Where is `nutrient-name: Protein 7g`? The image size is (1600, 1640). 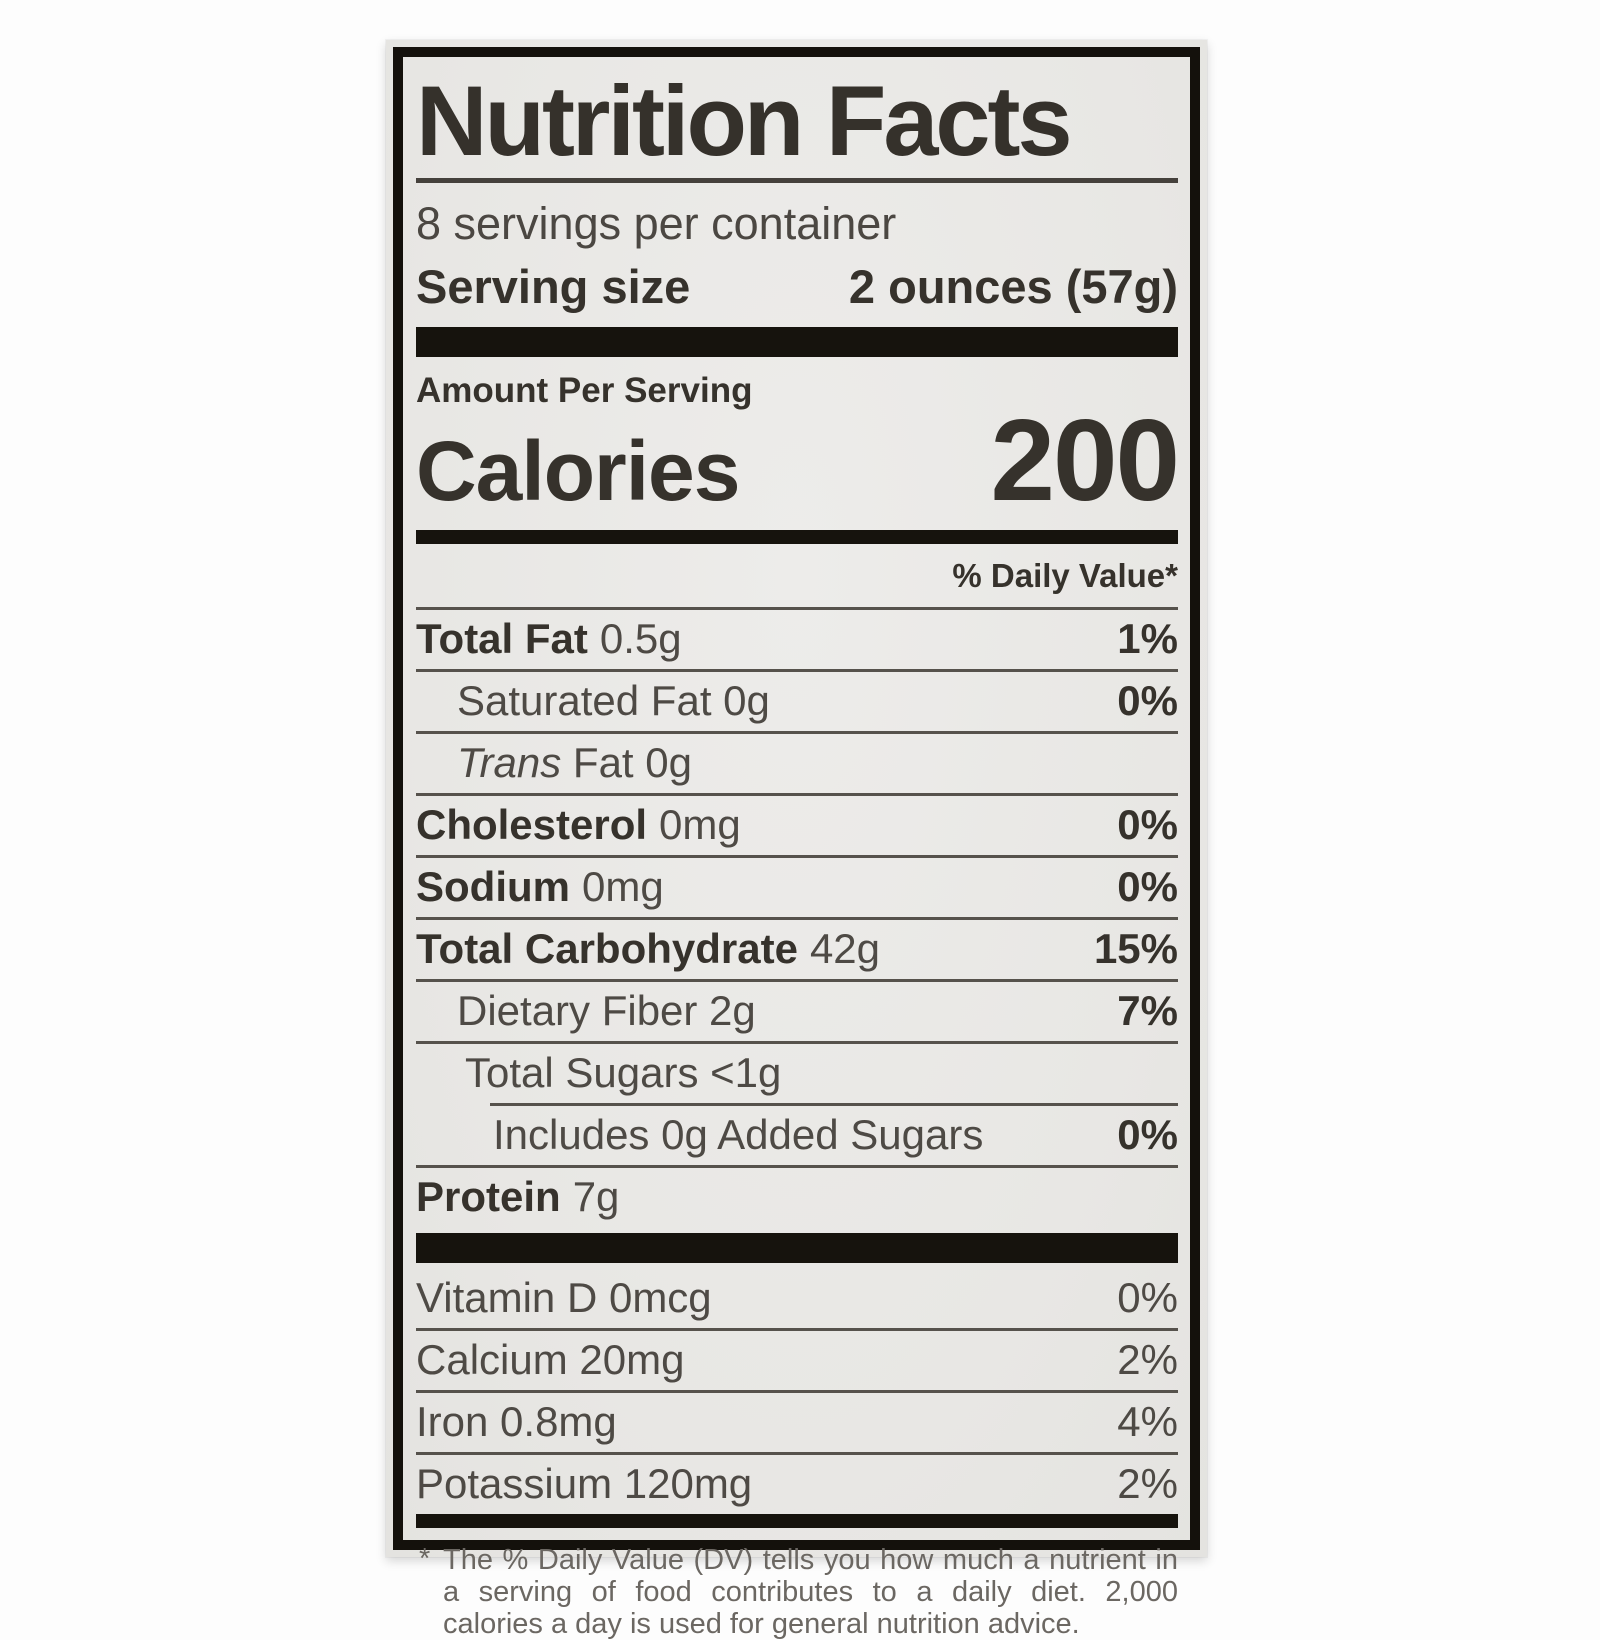
nutrient-name: Protein 7g is located at coordinates (518, 1196).